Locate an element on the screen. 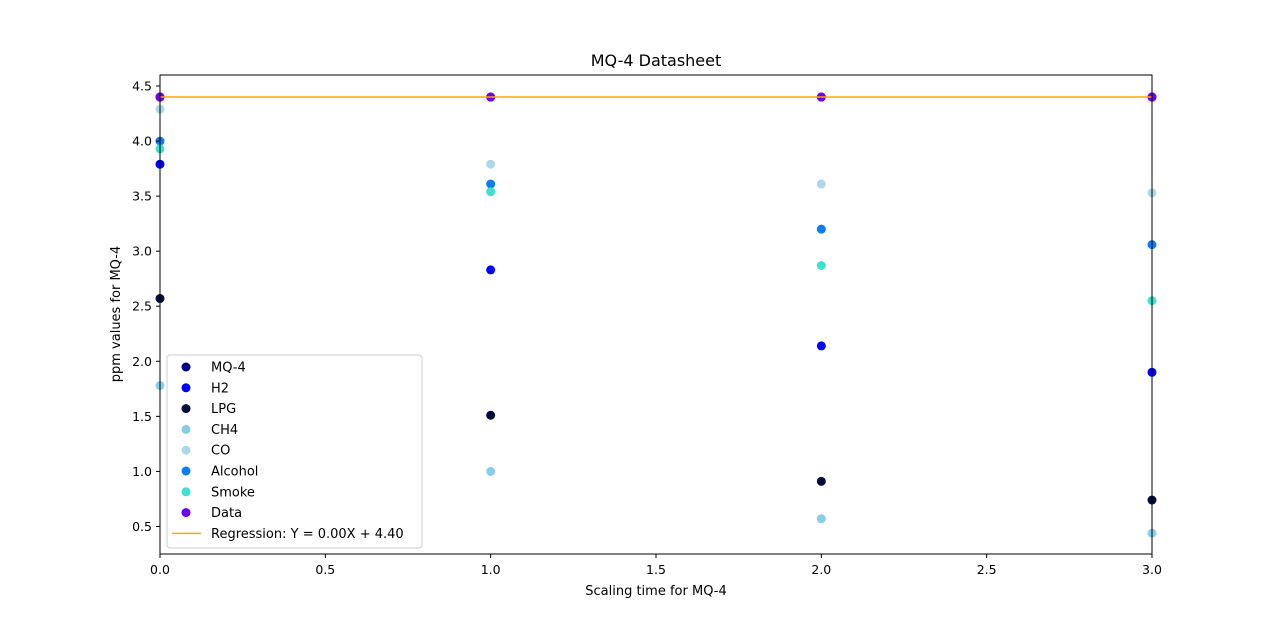 The image size is (1280, 623). legend-box is located at coordinates (294, 451).